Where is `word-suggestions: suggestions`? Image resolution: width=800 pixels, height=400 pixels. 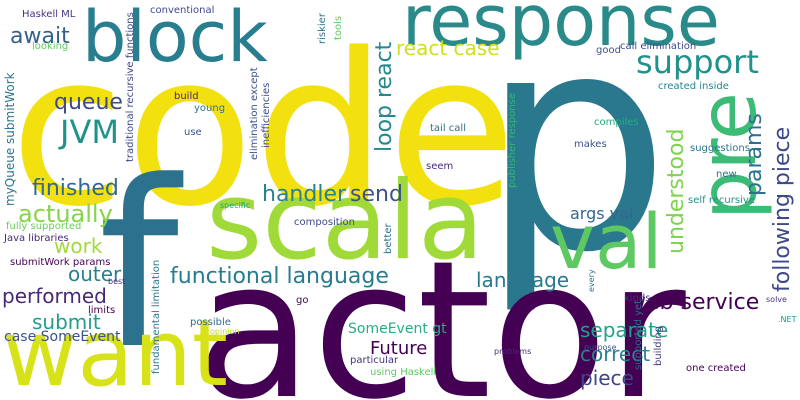 word-suggestions: suggestions is located at coordinates (720, 148).